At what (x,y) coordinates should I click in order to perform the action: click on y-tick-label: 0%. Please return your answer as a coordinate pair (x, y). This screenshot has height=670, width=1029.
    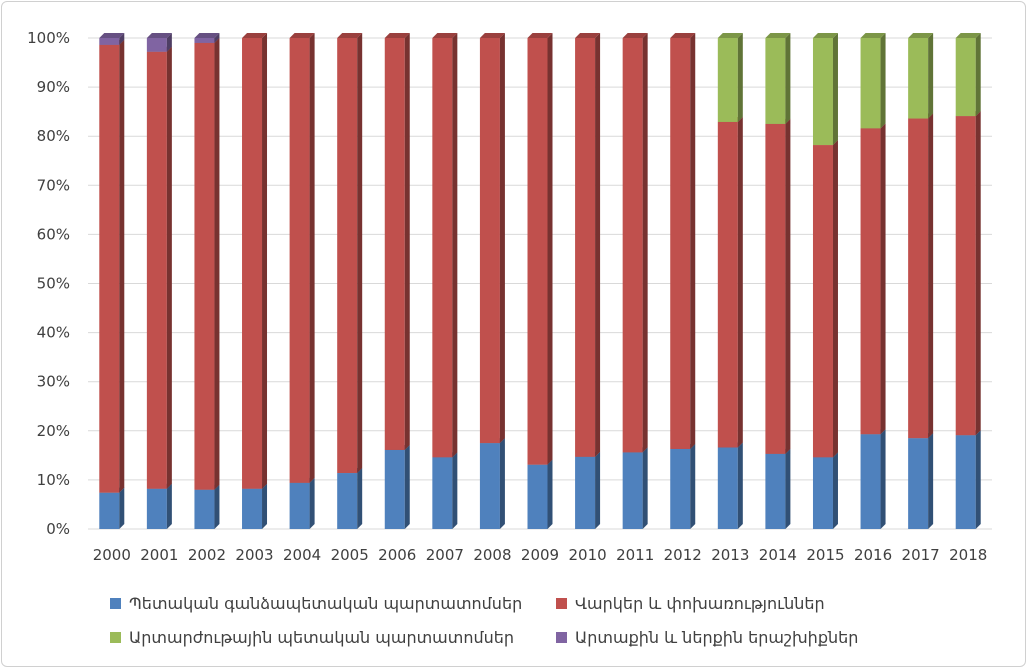
    Looking at the image, I should click on (58, 529).